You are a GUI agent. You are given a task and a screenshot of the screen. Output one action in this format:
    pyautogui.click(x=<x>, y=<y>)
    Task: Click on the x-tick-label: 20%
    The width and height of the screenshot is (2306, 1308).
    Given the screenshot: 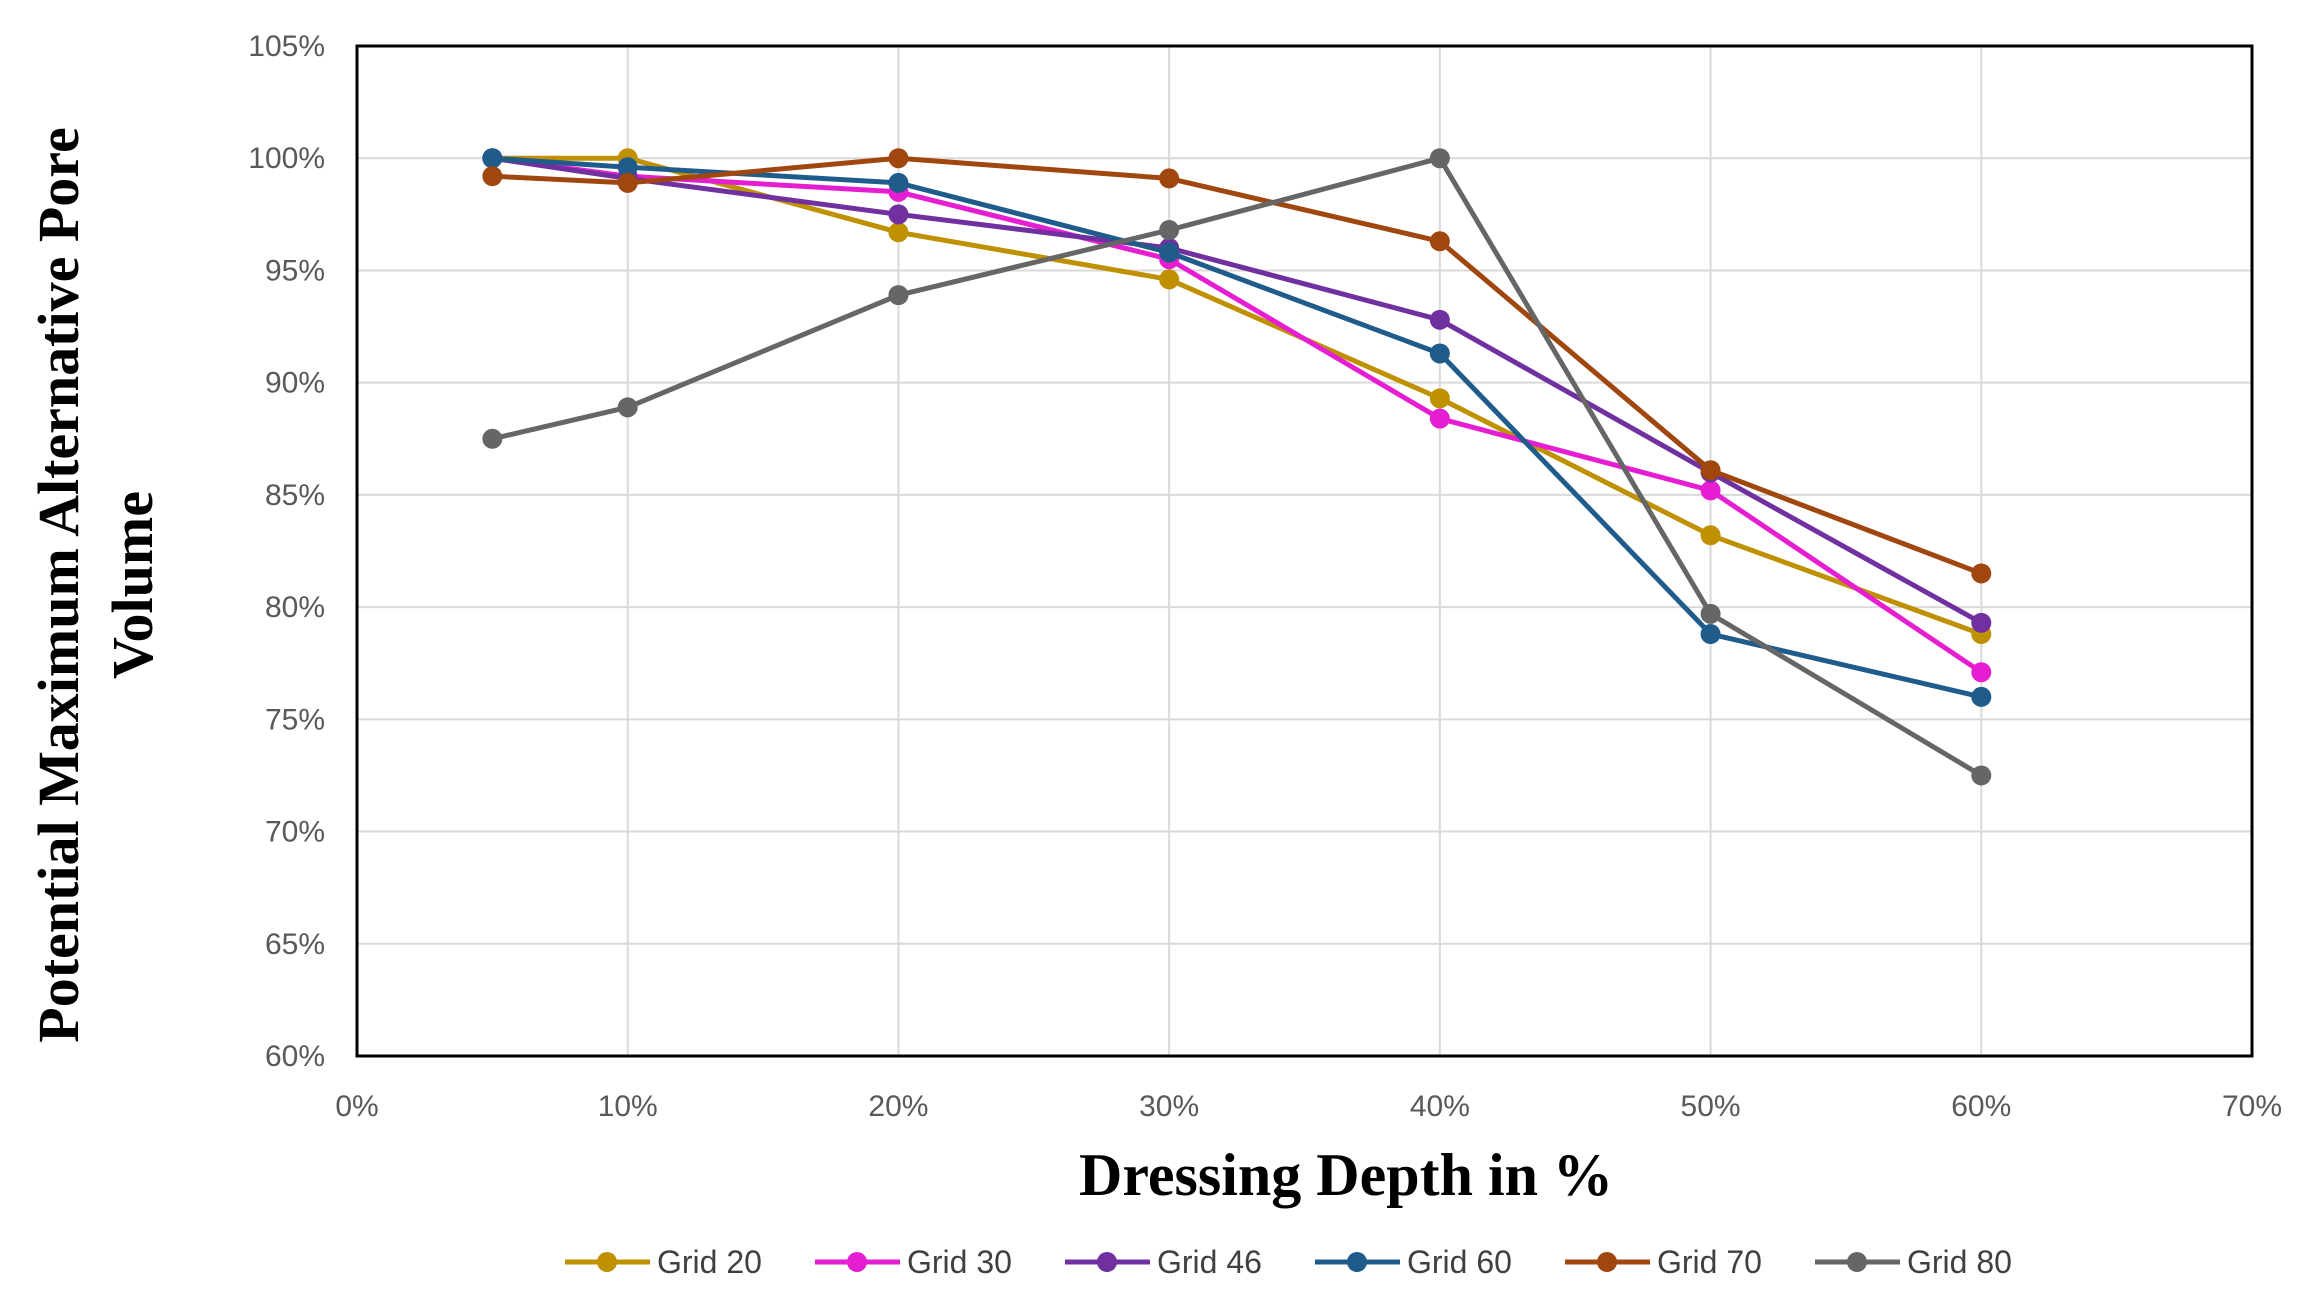 What is the action you would take?
    pyautogui.click(x=898, y=1106)
    